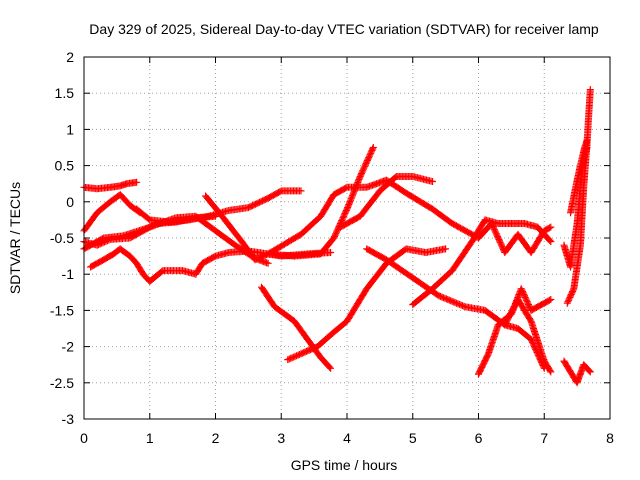 The height and width of the screenshot is (480, 640). I want to click on x-tick-label: 6, so click(479, 438).